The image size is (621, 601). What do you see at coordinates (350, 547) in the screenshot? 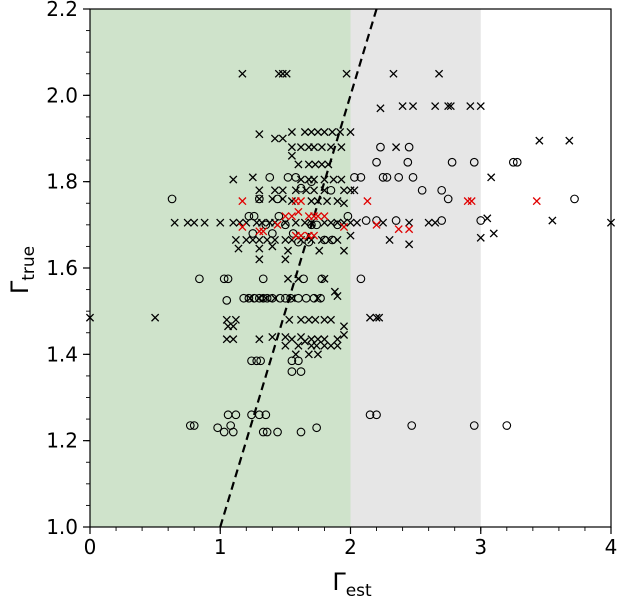
I see `x-tick-label: 2` at bounding box center [350, 547].